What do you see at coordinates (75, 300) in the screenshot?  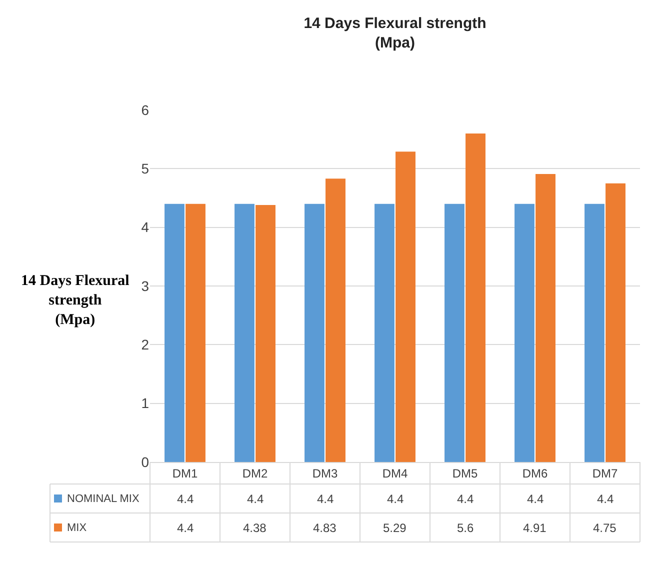 I see `y-axis-title: 14 Days Flexural strength (Mpa)` at bounding box center [75, 300].